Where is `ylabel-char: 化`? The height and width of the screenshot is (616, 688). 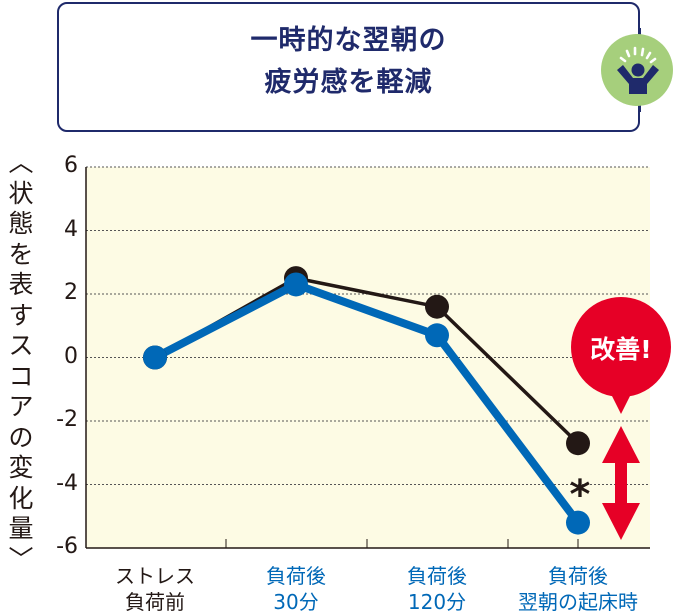 ylabel-char: 化 is located at coordinates (21, 498).